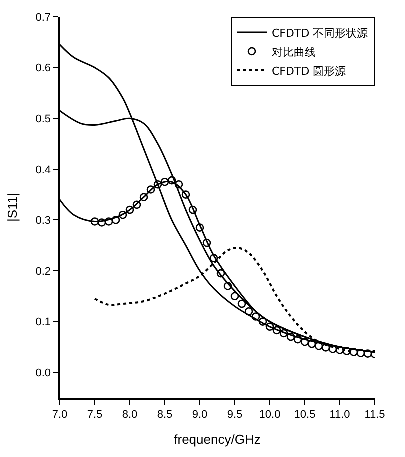 The width and height of the screenshot is (405, 457). I want to click on y-tick-label: 0.4, so click(44, 170).